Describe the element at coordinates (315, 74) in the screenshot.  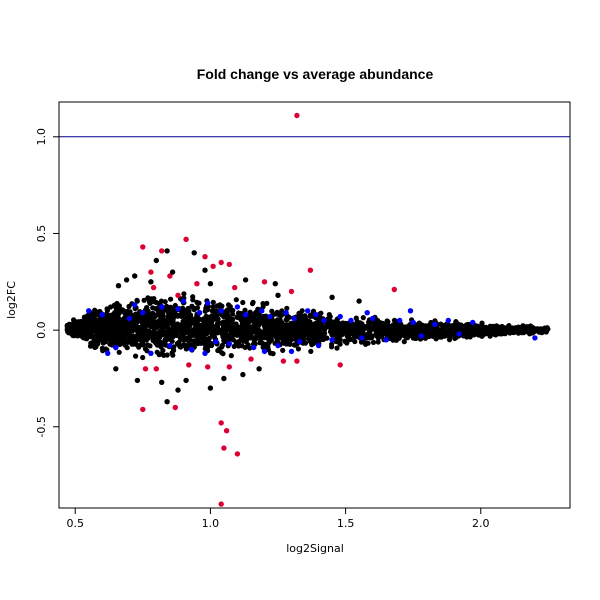
I see `chart-title: Fold change vs average abundance` at that location.